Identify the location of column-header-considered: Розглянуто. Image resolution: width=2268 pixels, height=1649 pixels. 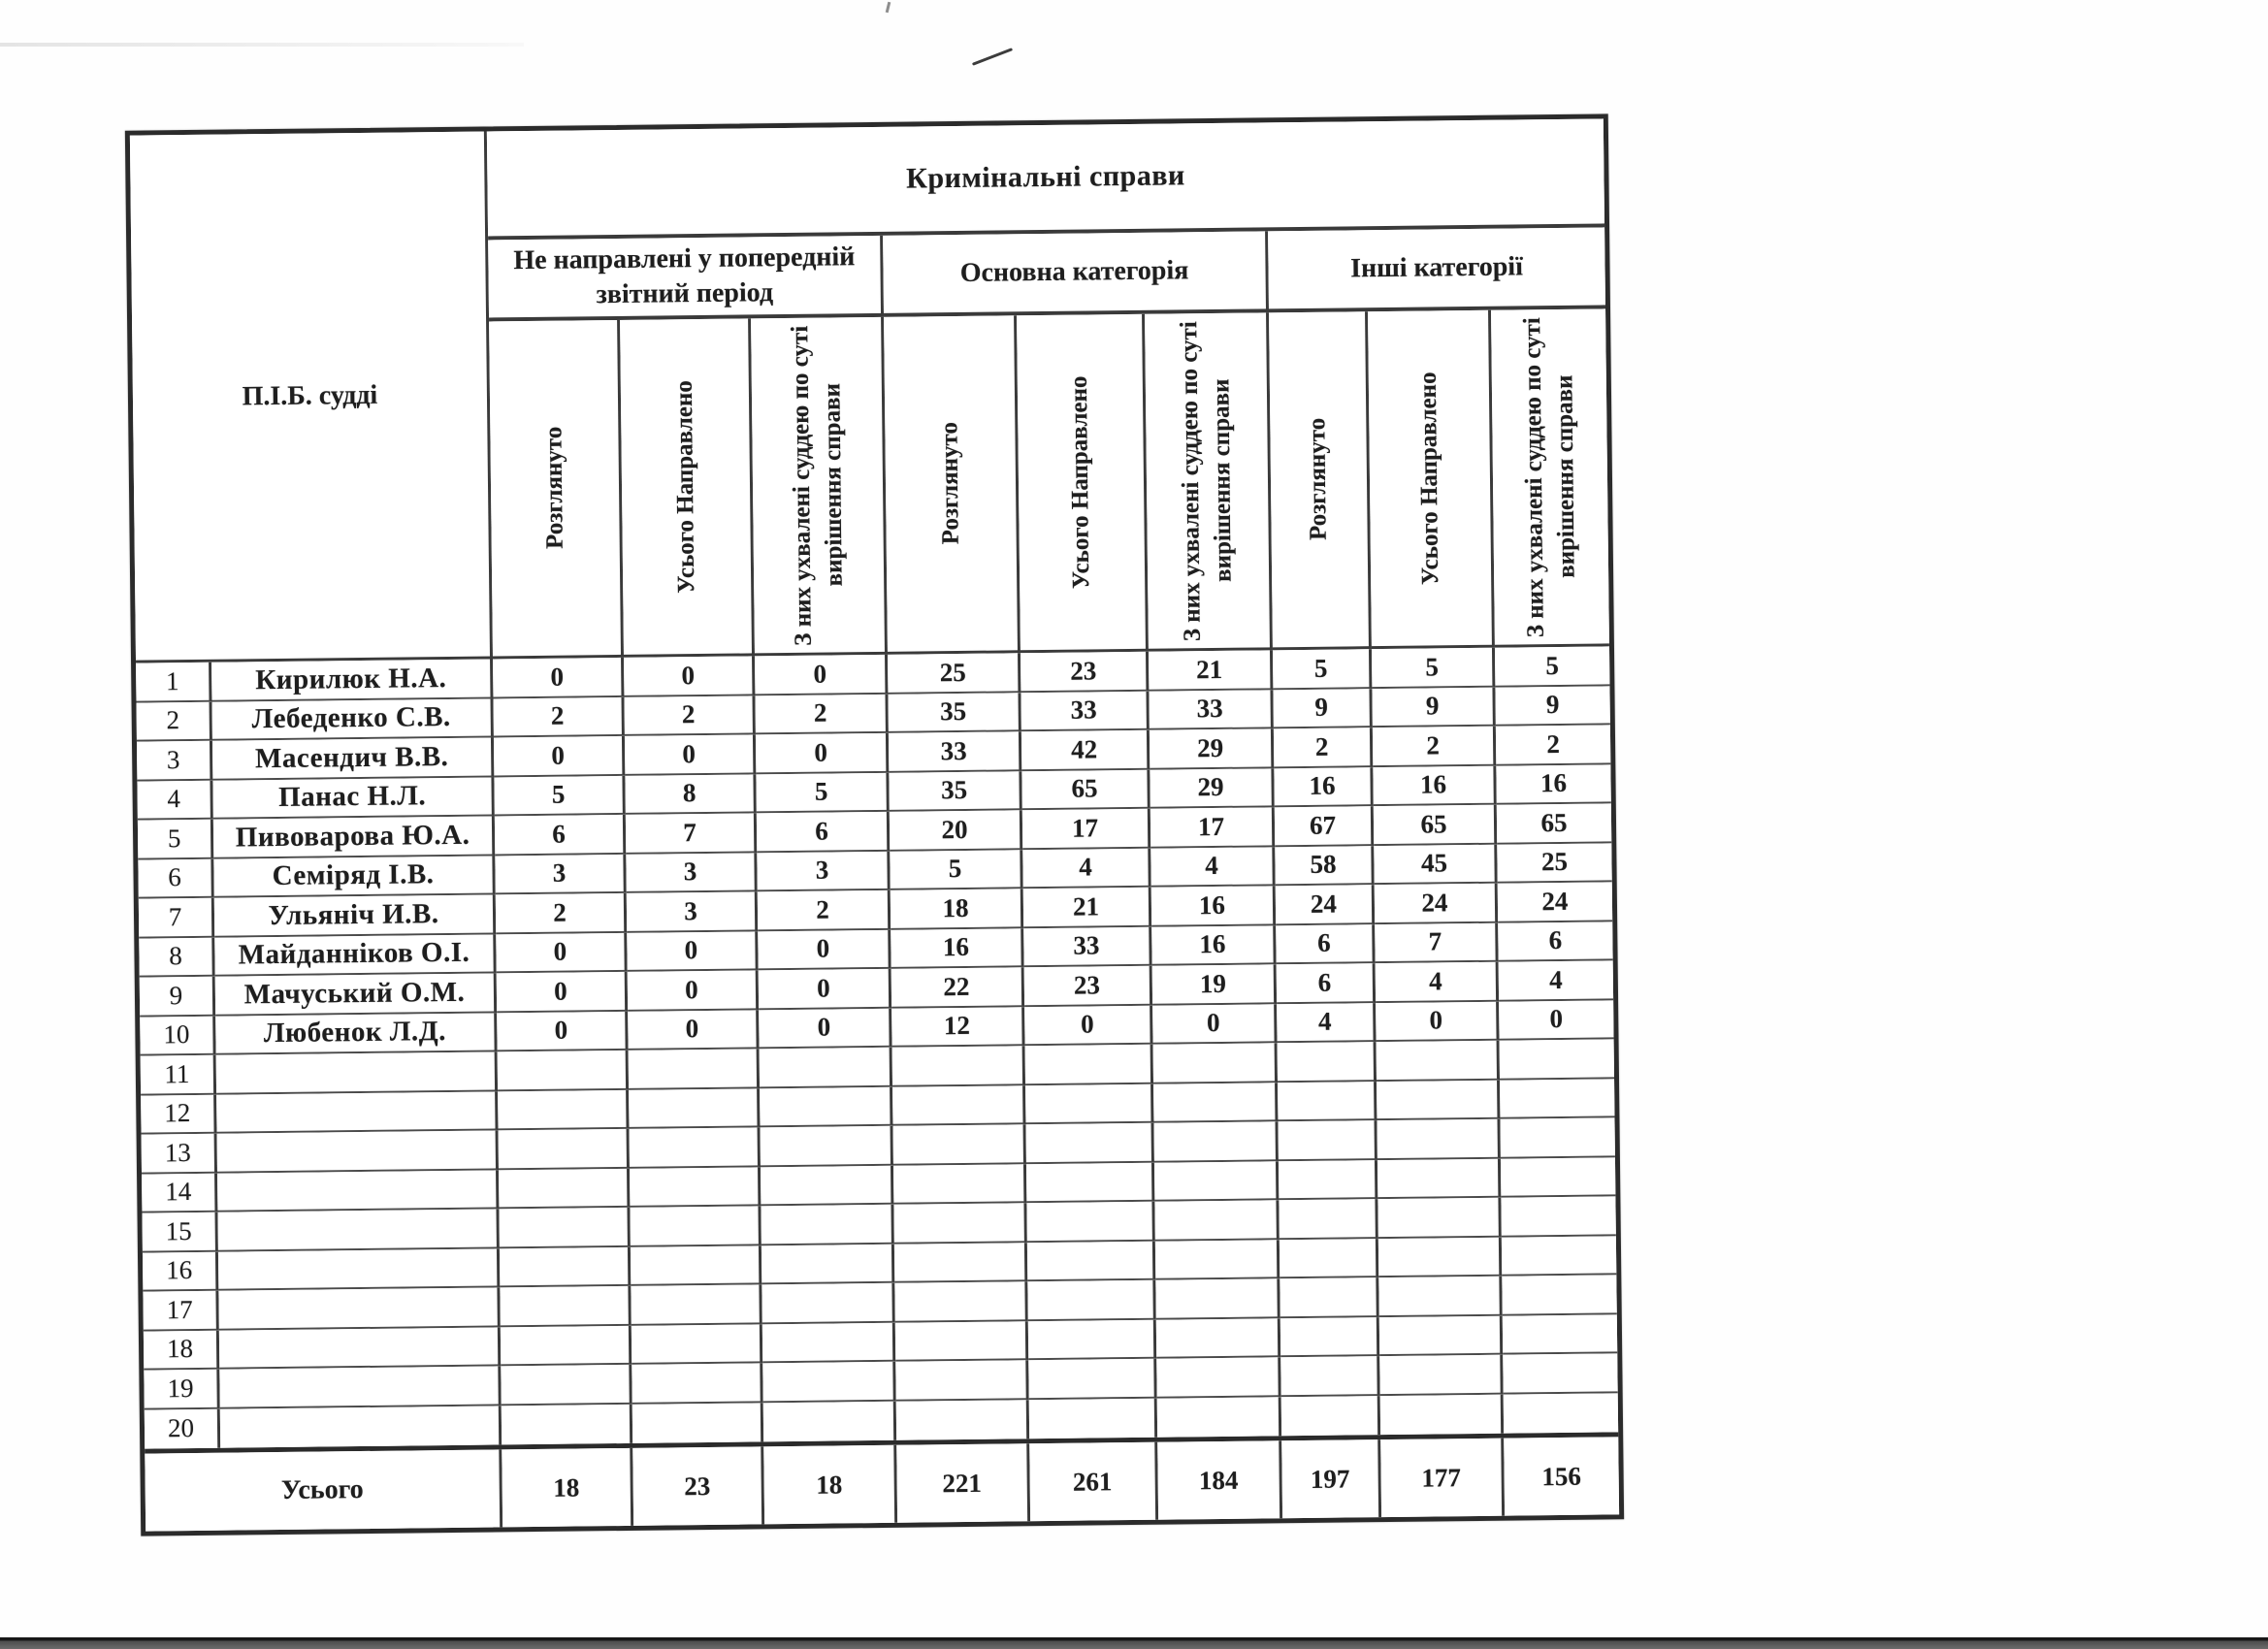
(557, 489).